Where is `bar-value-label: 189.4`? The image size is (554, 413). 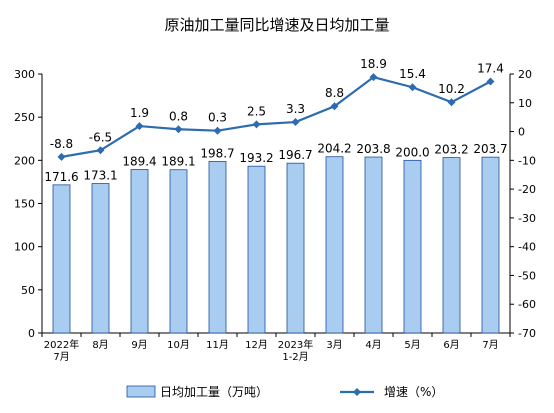
bar-value-label: 189.4 is located at coordinates (139, 161).